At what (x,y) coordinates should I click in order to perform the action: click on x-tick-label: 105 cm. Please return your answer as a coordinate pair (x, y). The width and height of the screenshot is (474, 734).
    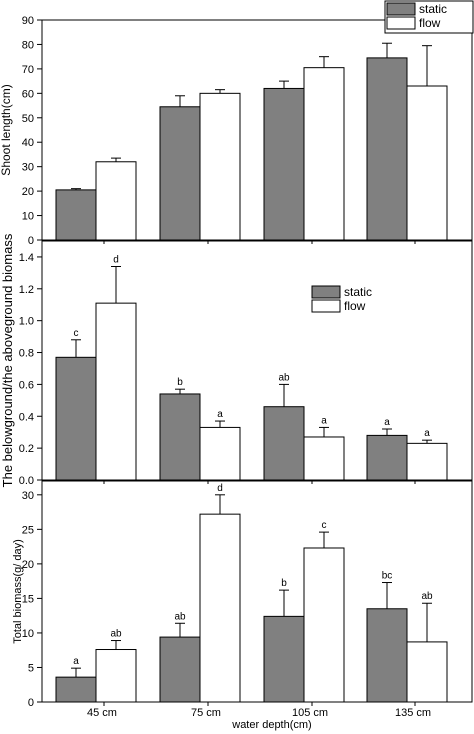
    Looking at the image, I should click on (310, 713).